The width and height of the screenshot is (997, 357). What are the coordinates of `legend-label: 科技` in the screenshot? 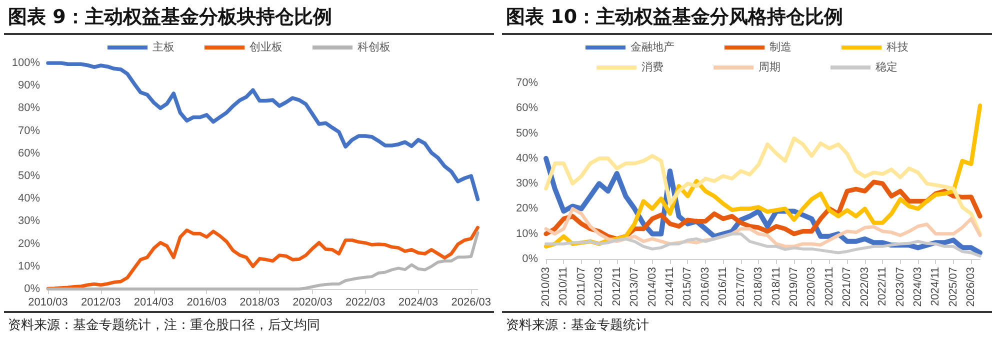 It's located at (897, 48).